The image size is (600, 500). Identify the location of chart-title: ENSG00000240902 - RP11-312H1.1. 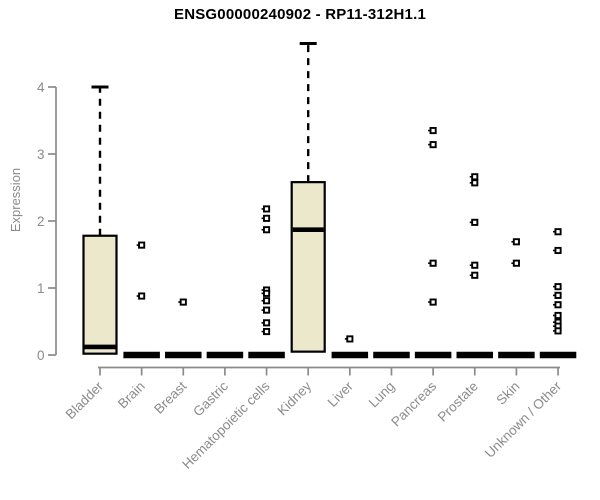
(299, 14).